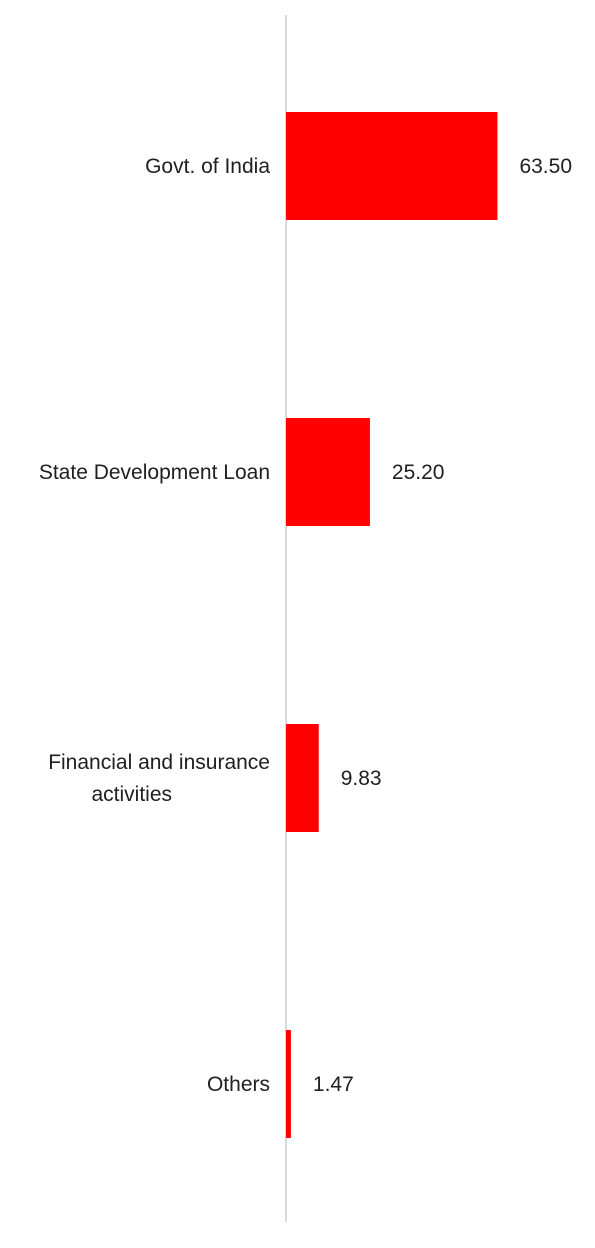 The image size is (595, 1248). What do you see at coordinates (418, 472) in the screenshot?
I see `value-label-2: 25.20` at bounding box center [418, 472].